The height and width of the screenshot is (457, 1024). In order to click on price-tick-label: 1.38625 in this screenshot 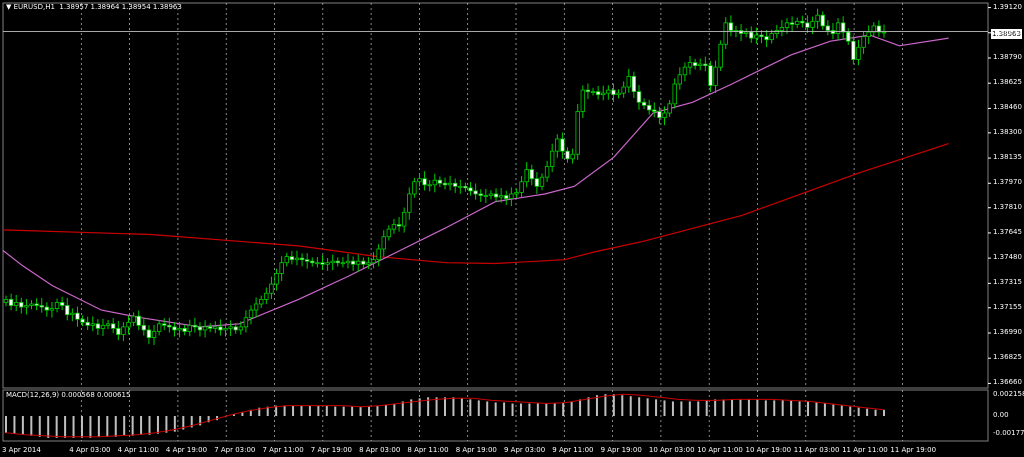, I will do `click(1007, 82)`.